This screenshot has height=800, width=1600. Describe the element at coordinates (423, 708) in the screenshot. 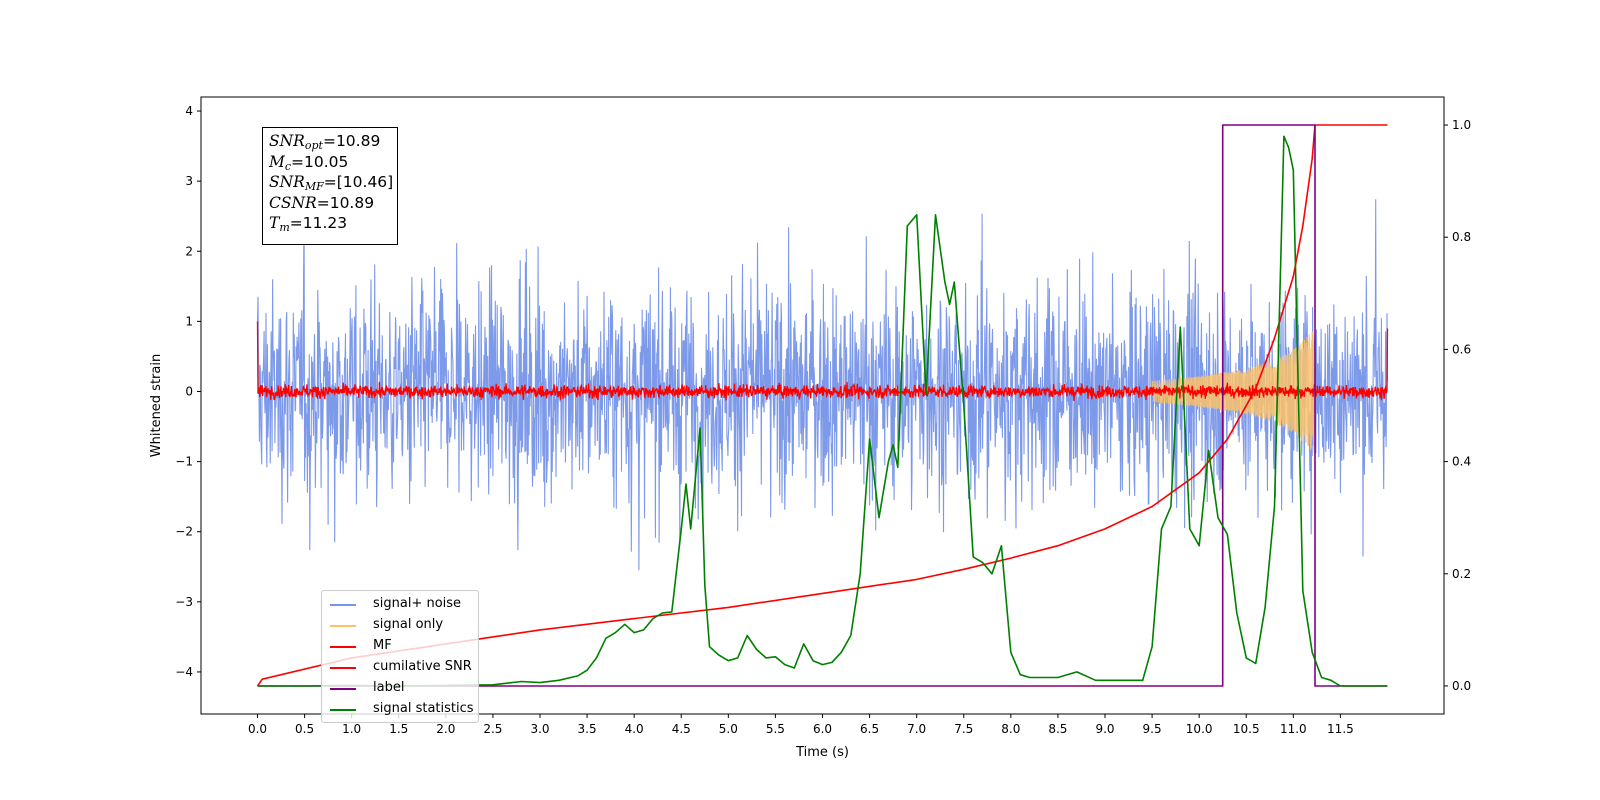

I see `legend-label: signal statistics` at that location.